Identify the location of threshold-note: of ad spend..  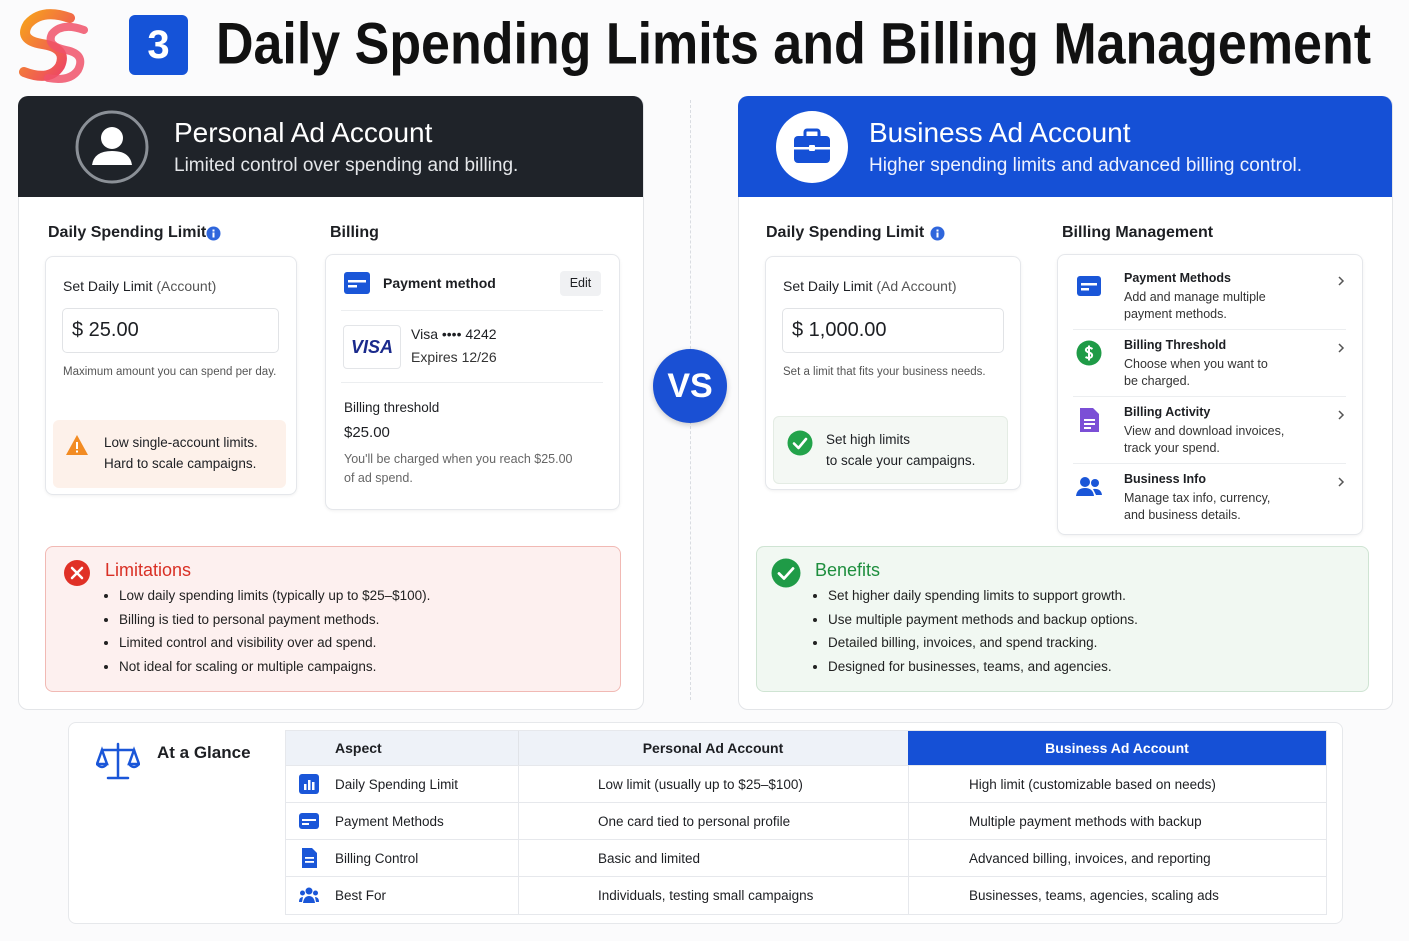
(378, 478).